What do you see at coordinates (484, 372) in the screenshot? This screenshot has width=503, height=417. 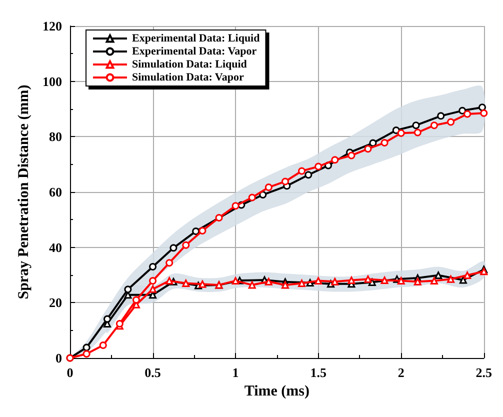 I see `x-tick-label: 2.5` at bounding box center [484, 372].